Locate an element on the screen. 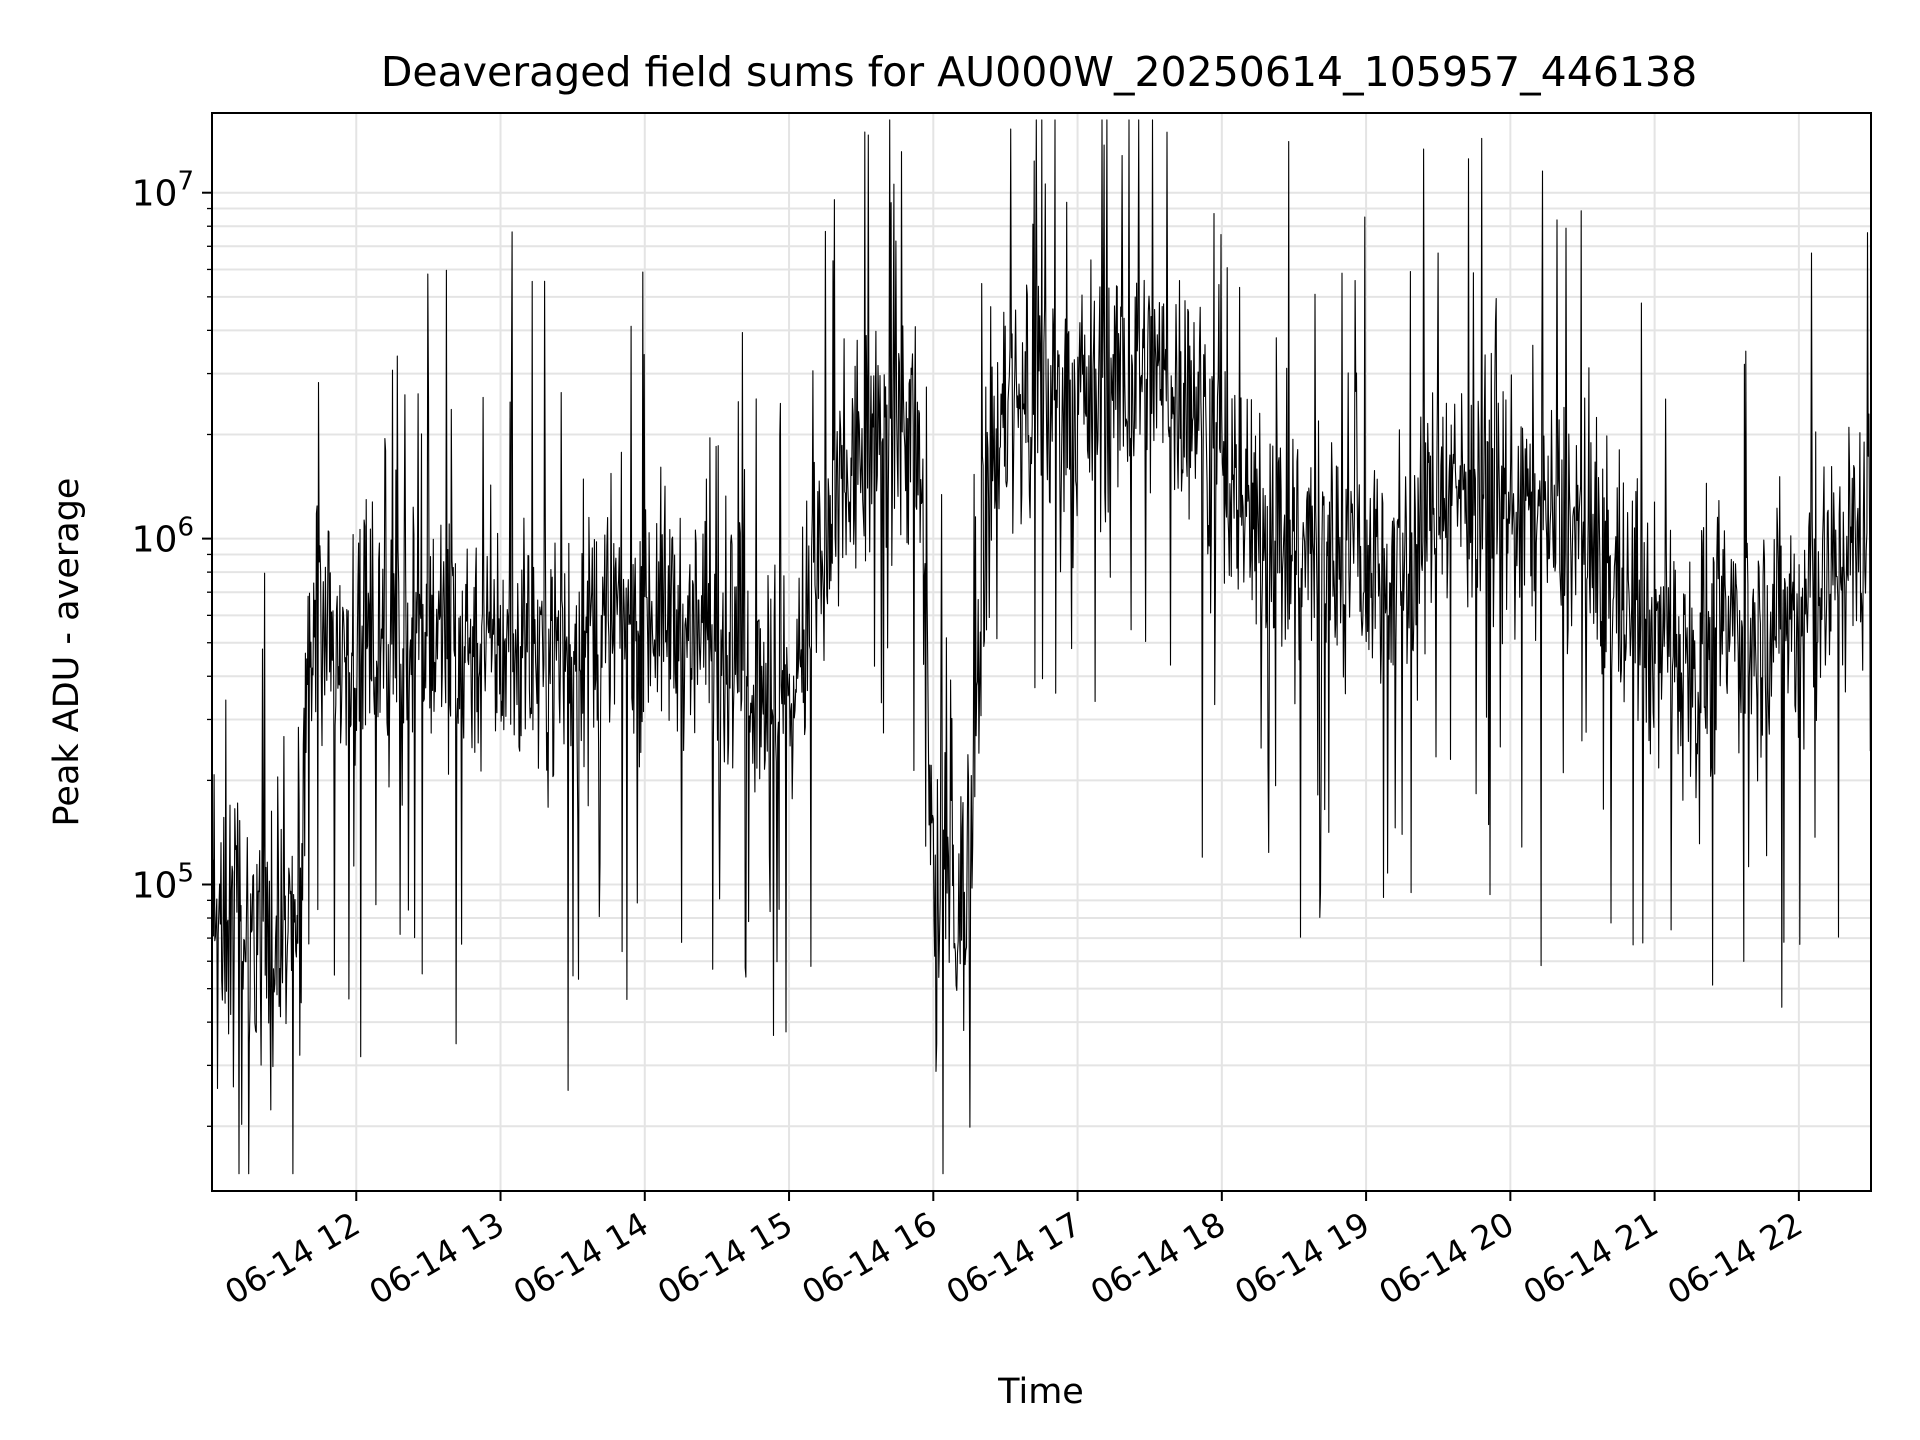 Image resolution: width=1920 pixels, height=1440 pixels. y-tick-label: 10⁵ is located at coordinates (163, 883).